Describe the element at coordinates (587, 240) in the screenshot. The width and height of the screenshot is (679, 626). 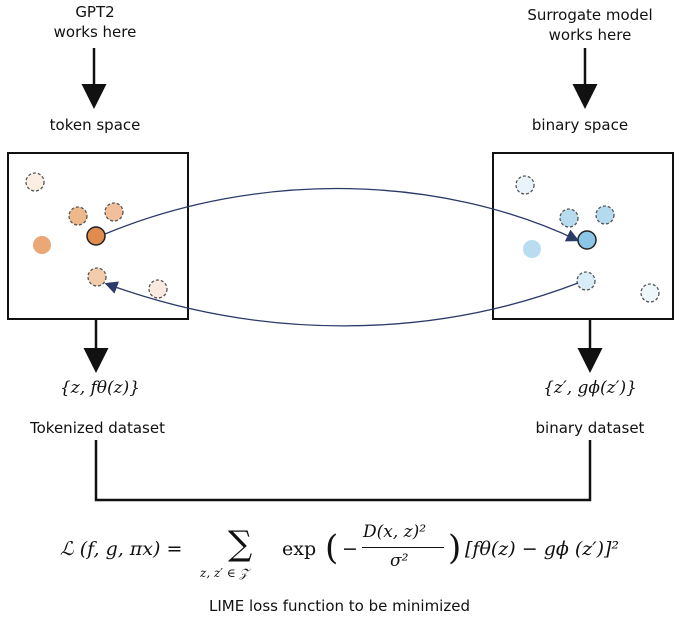
I see `binary-point-selected` at that location.